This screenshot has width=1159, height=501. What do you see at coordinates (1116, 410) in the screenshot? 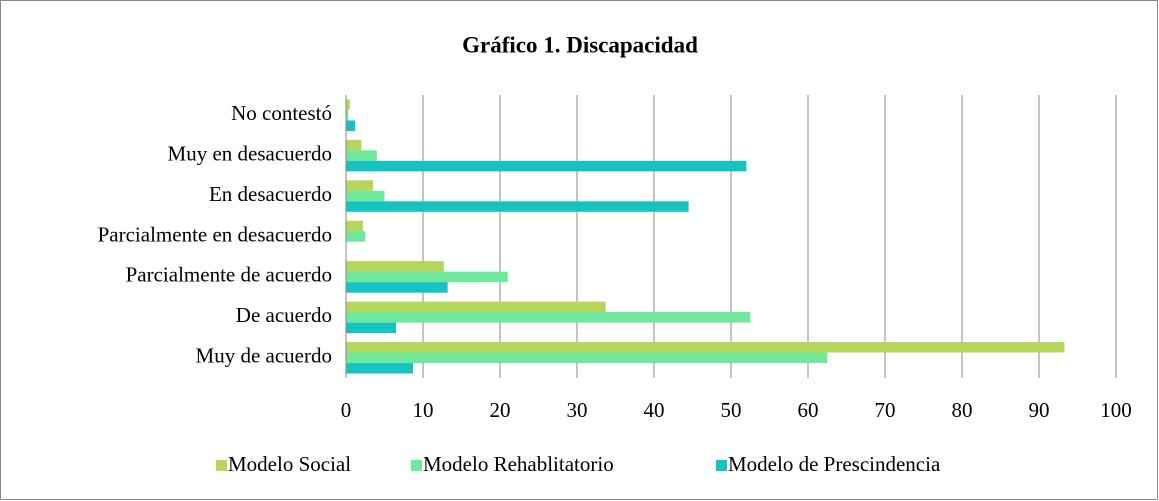
I see `x-tick-label: 100` at bounding box center [1116, 410].